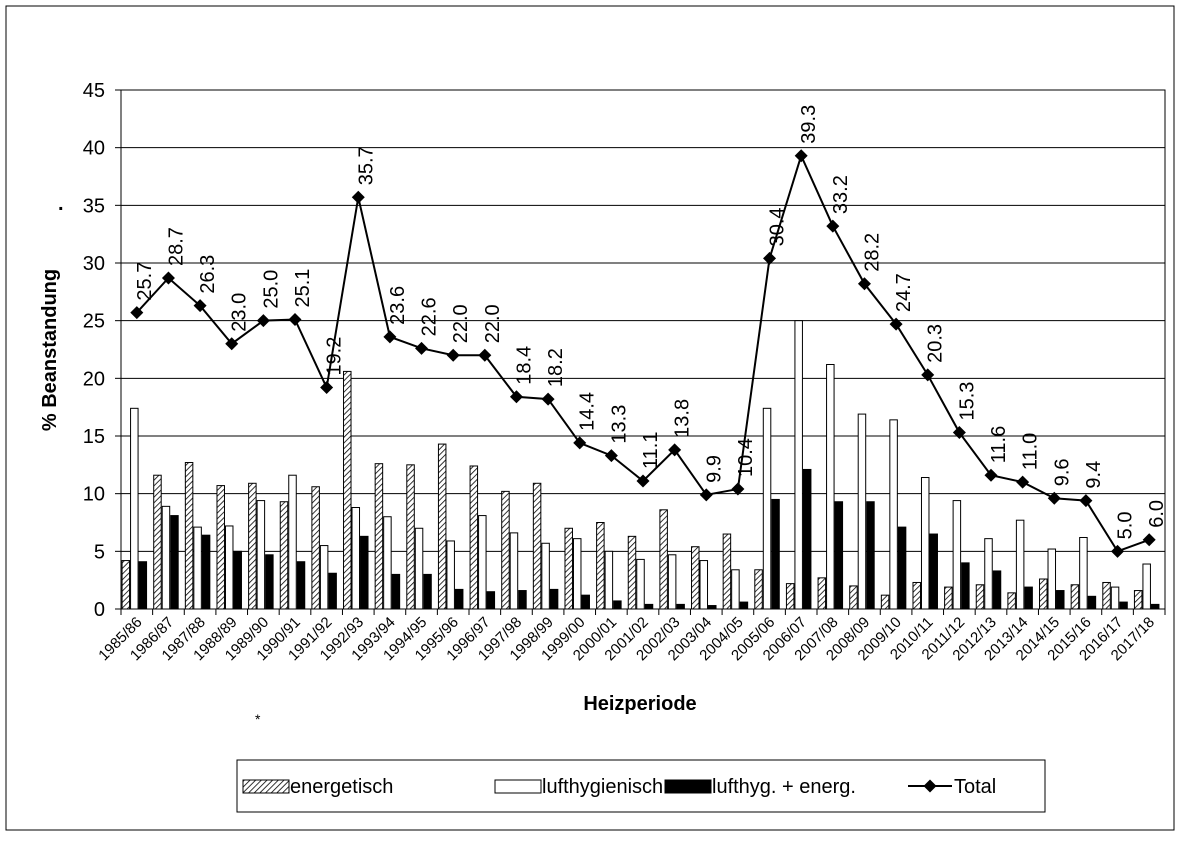 The width and height of the screenshot is (1181, 842). I want to click on data-label: 9.4, so click(1094, 475).